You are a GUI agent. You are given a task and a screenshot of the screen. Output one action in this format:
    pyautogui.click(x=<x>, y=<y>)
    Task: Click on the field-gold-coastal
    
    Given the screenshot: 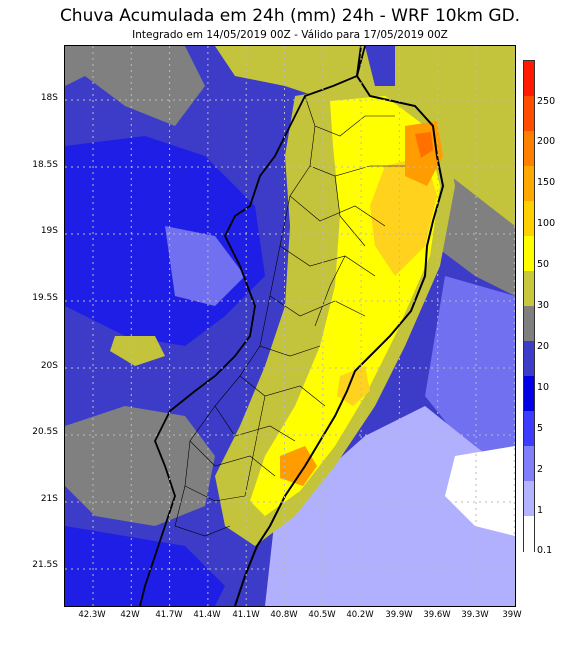 What is the action you would take?
    pyautogui.click(x=403, y=216)
    